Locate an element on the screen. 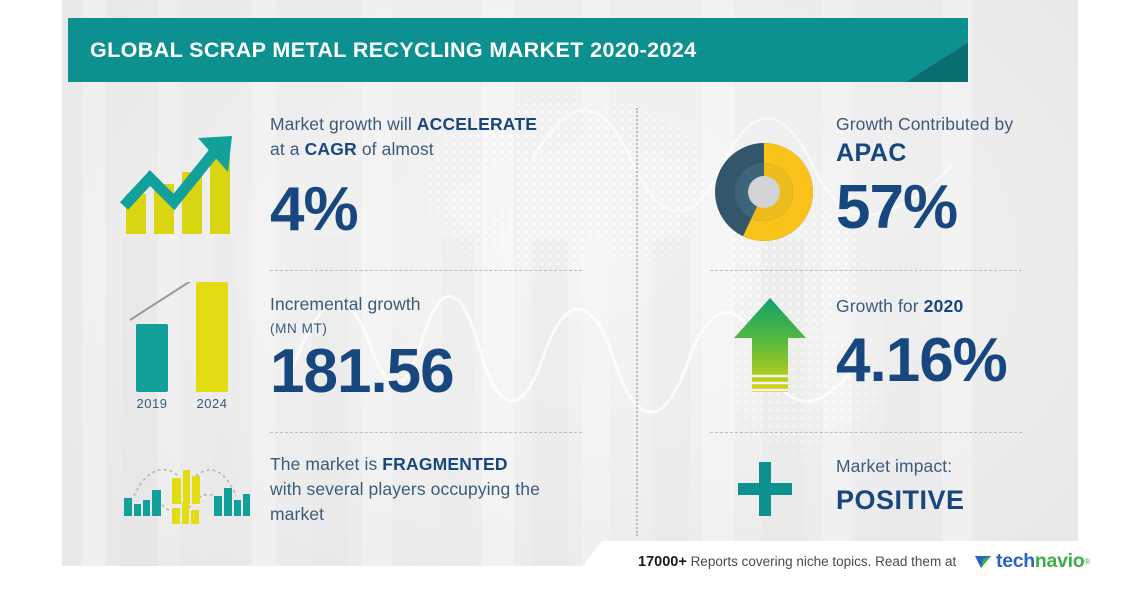  apac-label: Growth Contributed by is located at coordinates (925, 124).